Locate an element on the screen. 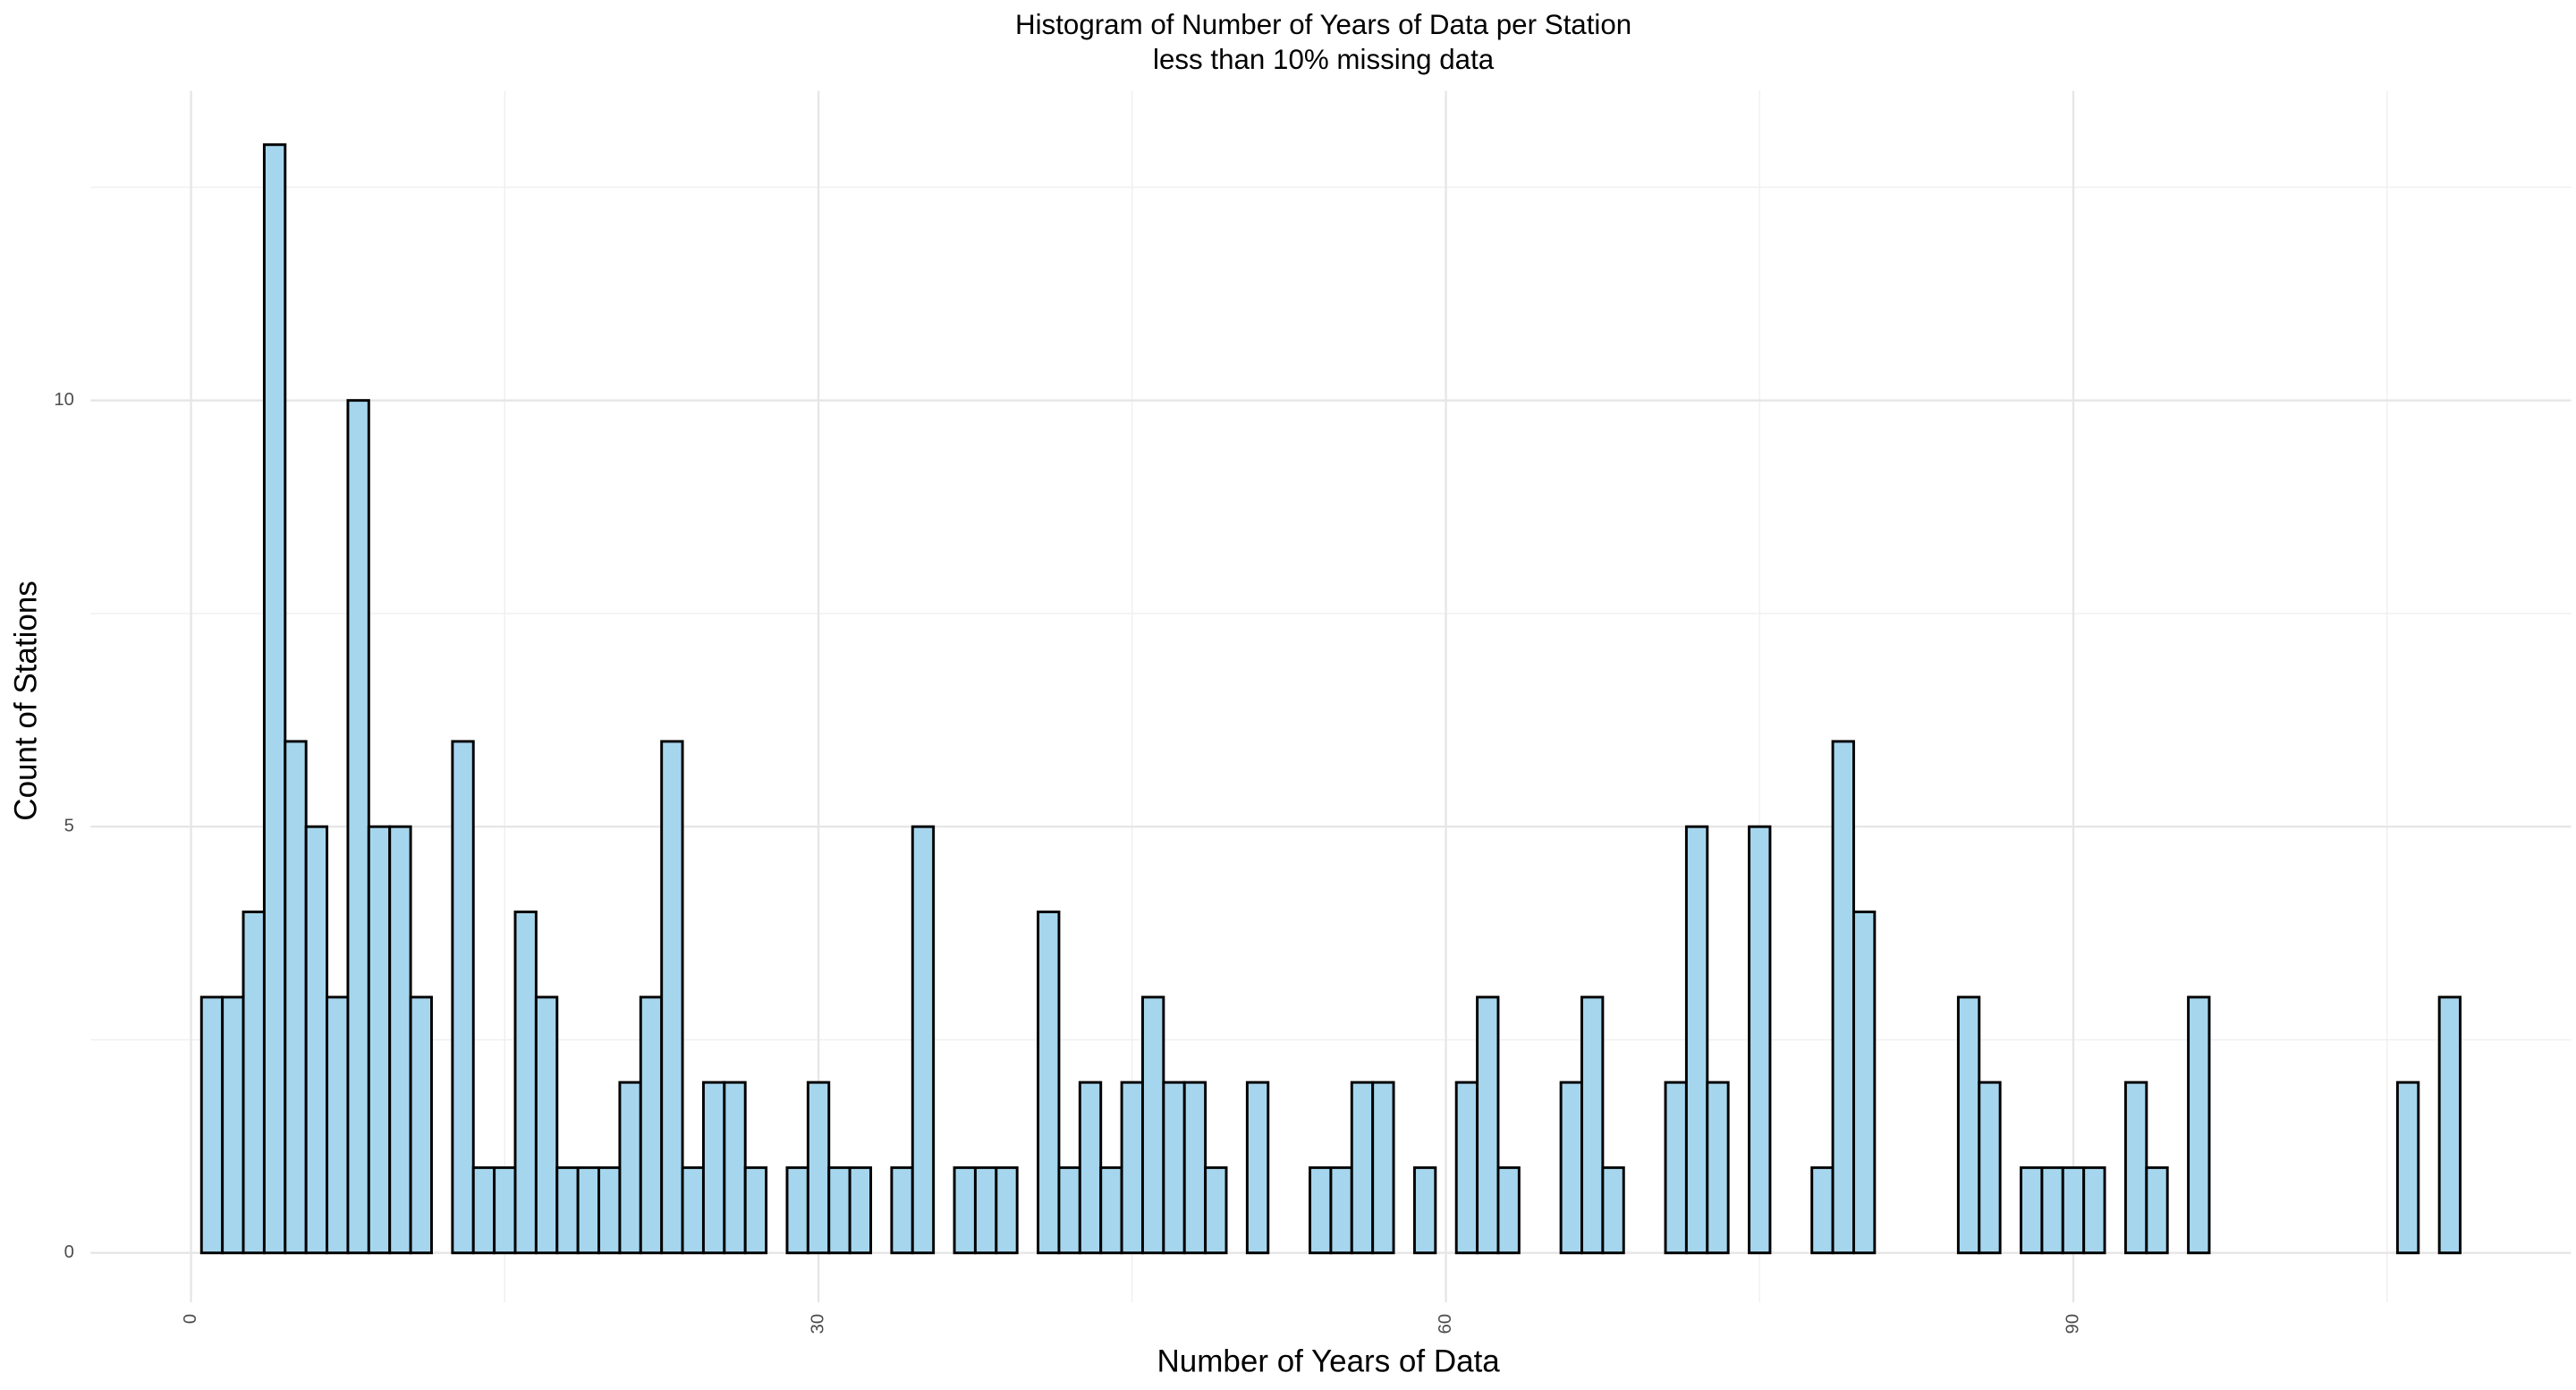  y-tick-label: 0 is located at coordinates (69, 1252).